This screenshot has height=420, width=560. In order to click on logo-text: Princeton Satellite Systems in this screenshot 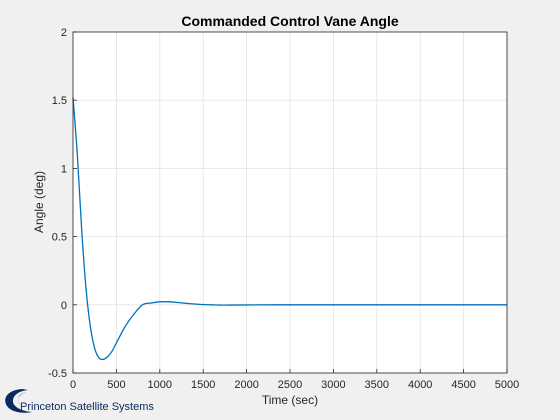, I will do `click(87, 407)`.